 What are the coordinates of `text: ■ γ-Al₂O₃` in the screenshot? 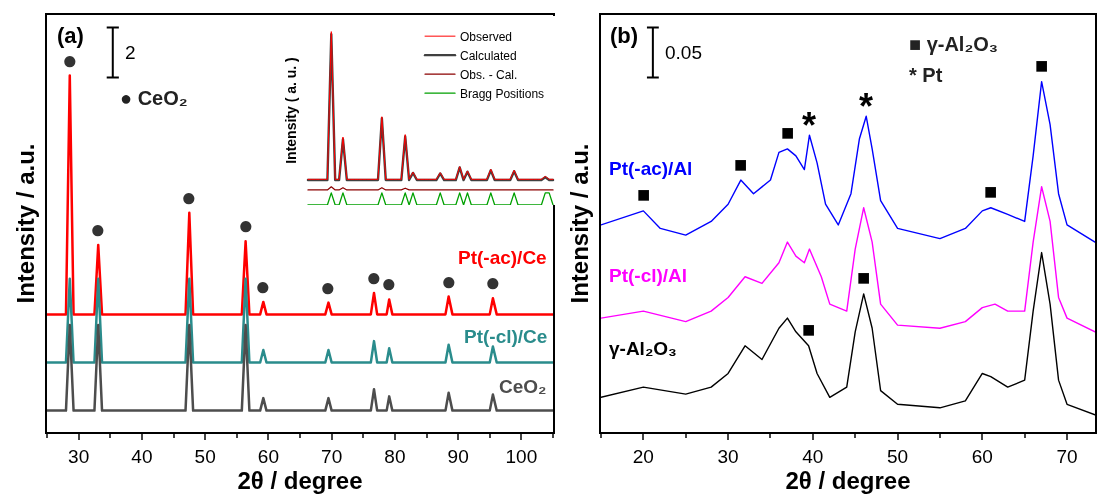 It's located at (954, 44).